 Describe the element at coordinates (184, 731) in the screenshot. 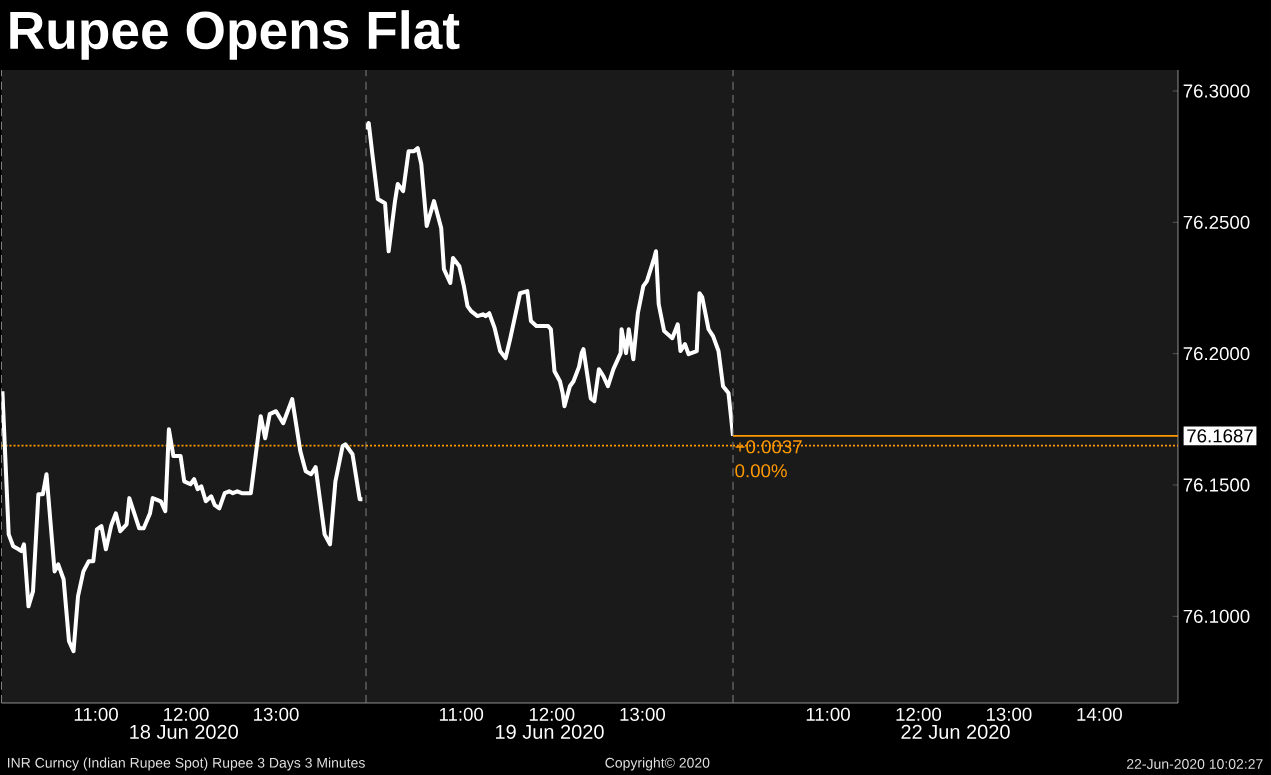

I see `x-axis-title: 18 Jun 2020` at that location.